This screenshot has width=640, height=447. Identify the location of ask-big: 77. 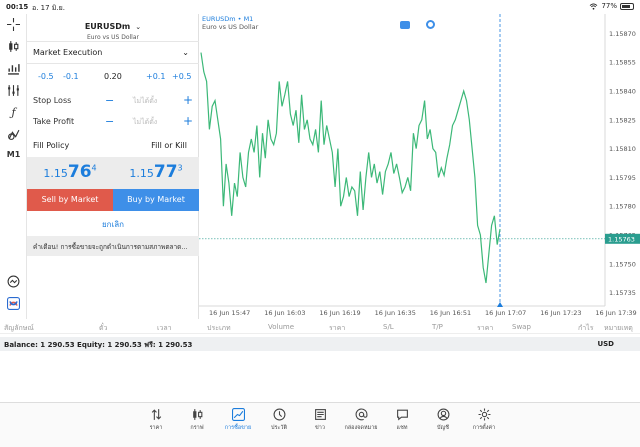
(165, 172).